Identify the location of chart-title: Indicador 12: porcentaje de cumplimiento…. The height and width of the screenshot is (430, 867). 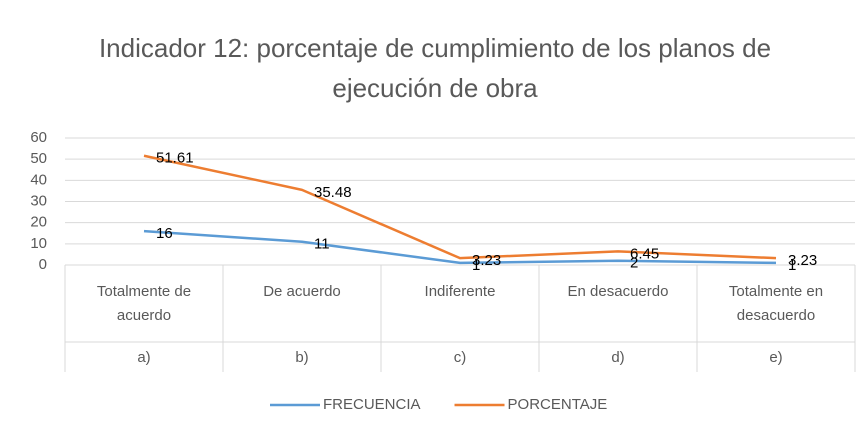
(435, 68).